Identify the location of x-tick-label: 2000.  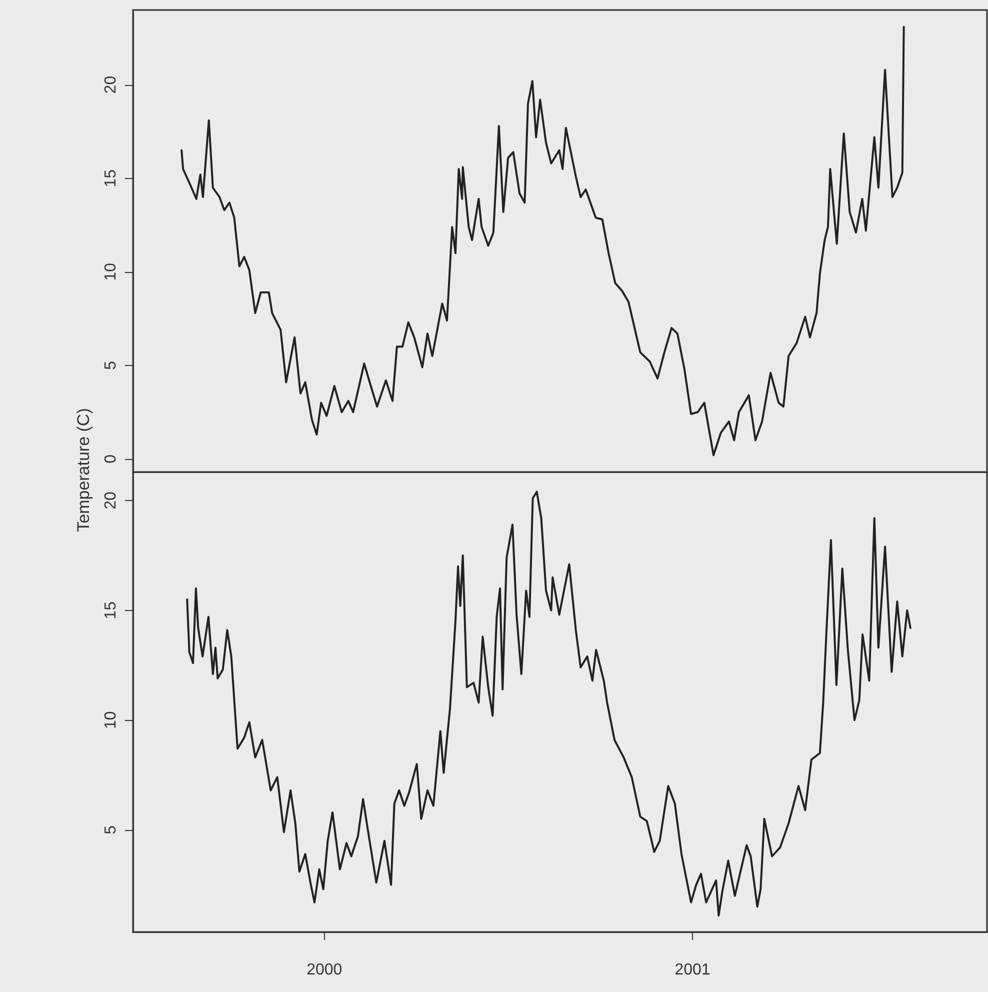
(324, 970).